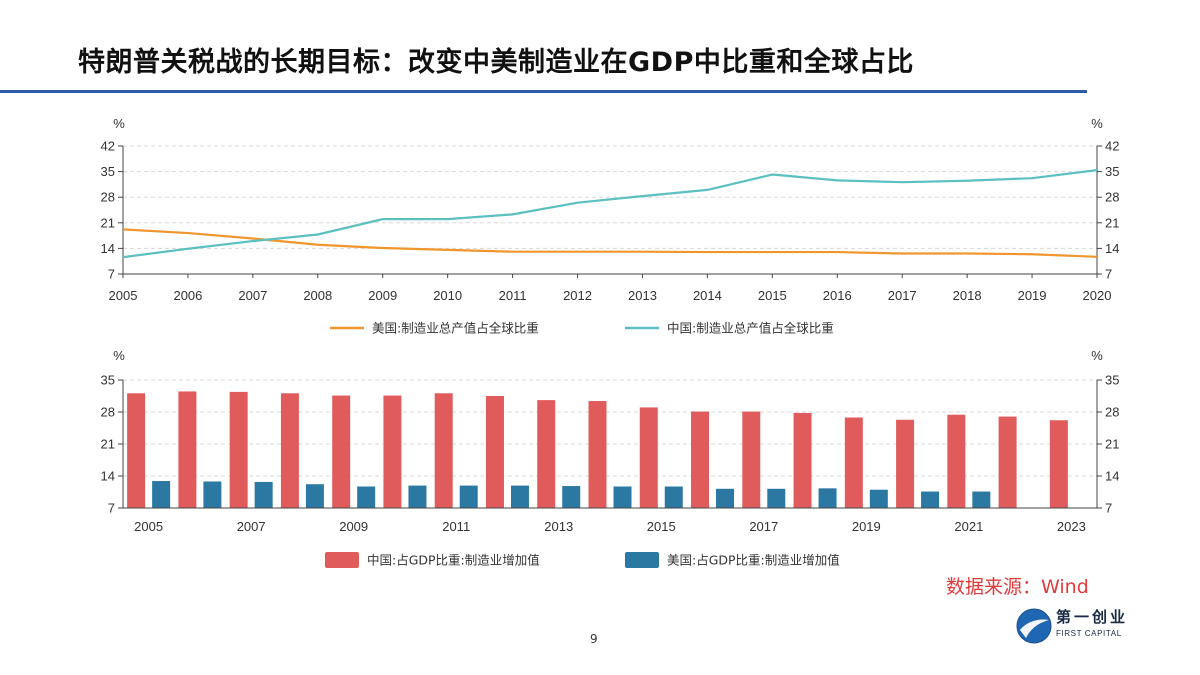  Describe the element at coordinates (382, 295) in the screenshot. I see `line-chart-x-tick-label: 2009` at that location.